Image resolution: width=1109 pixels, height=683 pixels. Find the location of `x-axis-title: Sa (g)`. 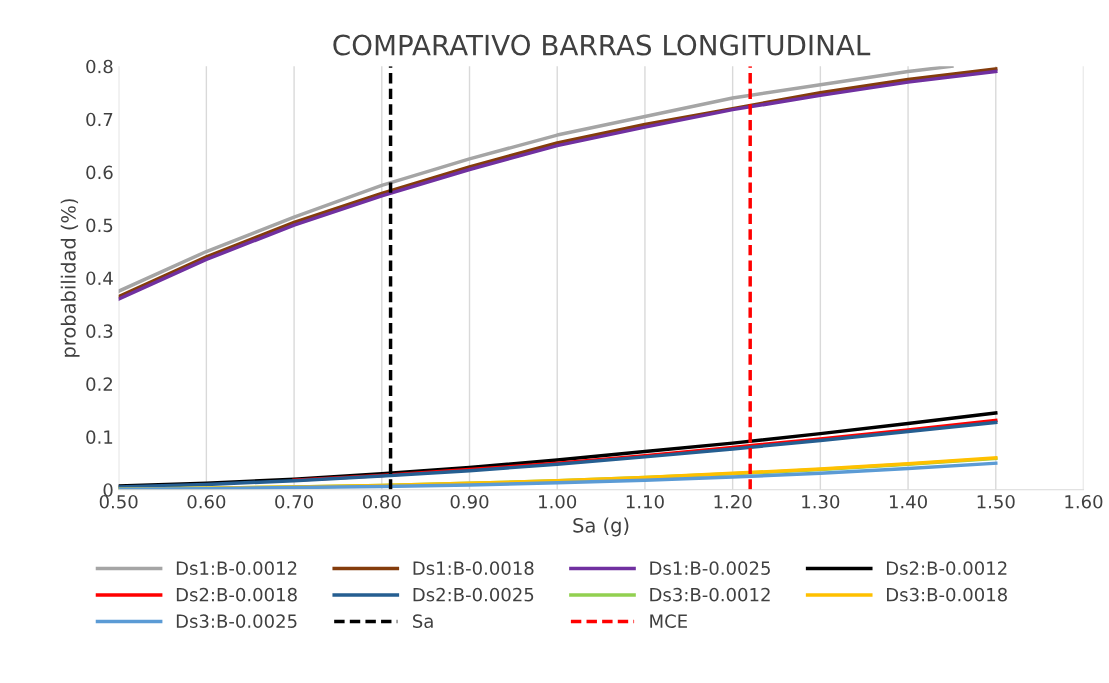

x-axis-title: Sa (g) is located at coordinates (601, 527).